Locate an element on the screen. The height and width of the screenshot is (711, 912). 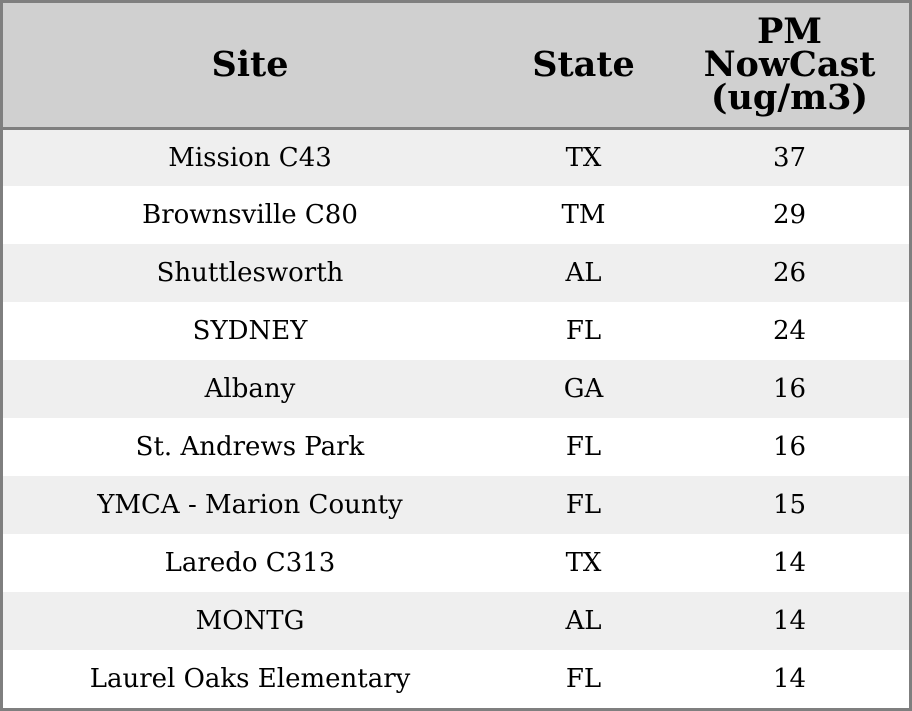
table-row: SYDNEY FL 24 is located at coordinates (456, 331).